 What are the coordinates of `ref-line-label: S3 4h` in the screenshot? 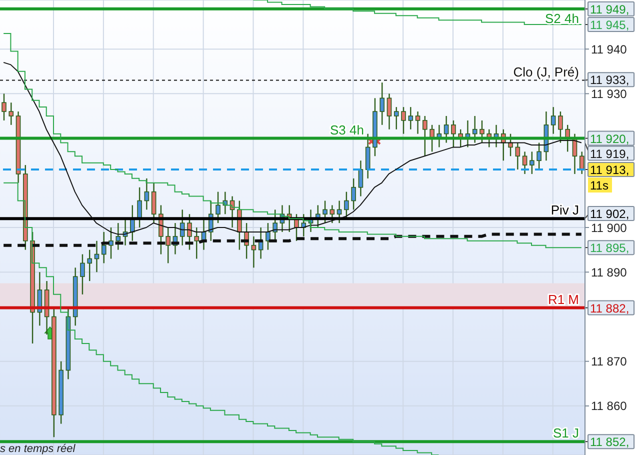 It's located at (347, 130).